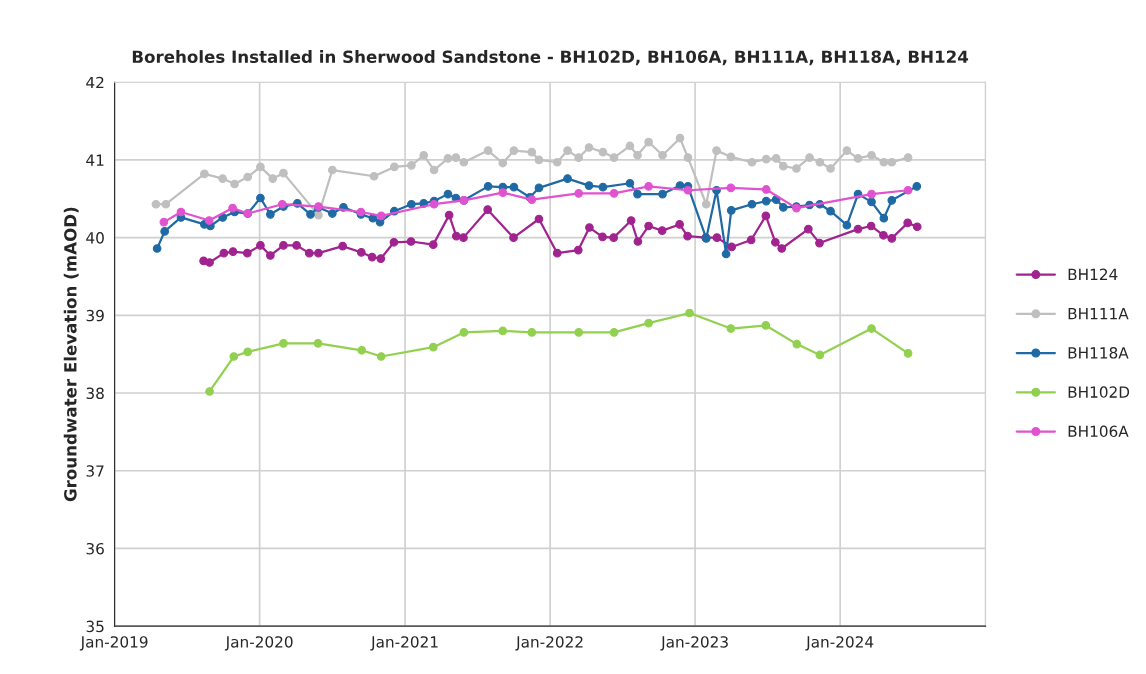 Image resolution: width=1146 pixels, height=674 pixels. Describe the element at coordinates (113, 643) in the screenshot. I see `x-tick-label: Jan-2019` at that location.